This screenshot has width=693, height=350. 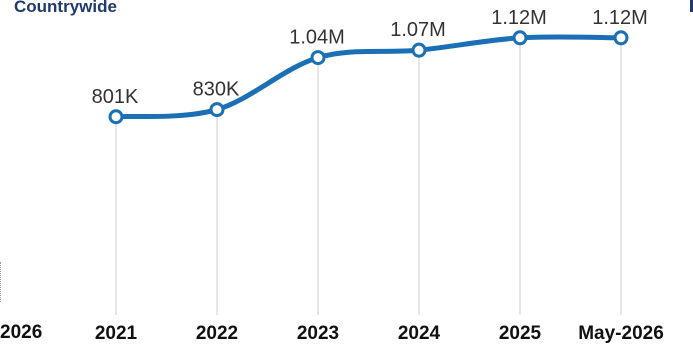 I want to click on data-point-2025, so click(x=520, y=38).